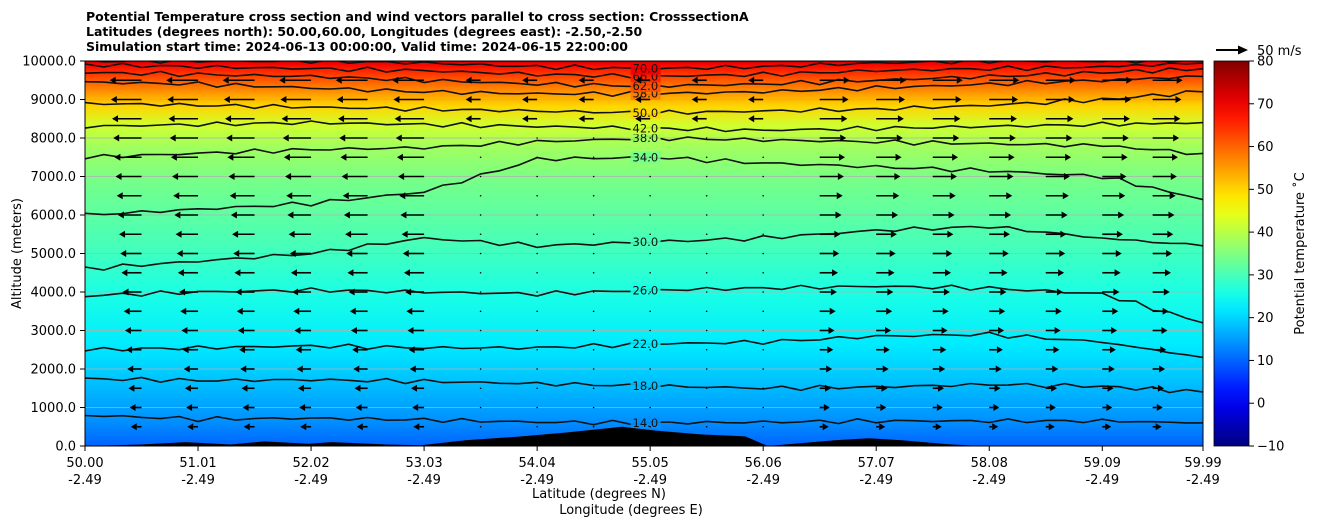 This screenshot has height=526, width=1320. Describe the element at coordinates (650, 463) in the screenshot. I see `x-tick-label-lat: 55.05` at that location.